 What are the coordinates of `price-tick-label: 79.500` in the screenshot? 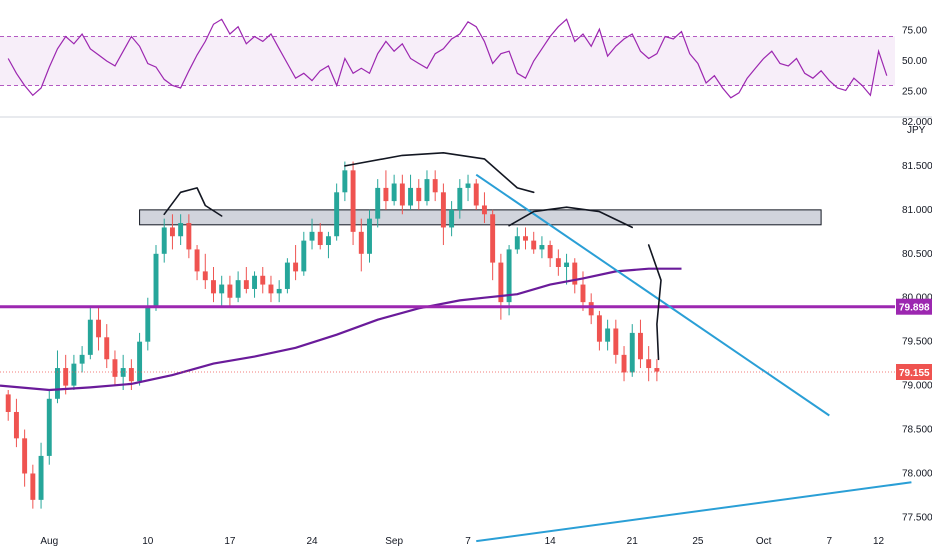 It's located at (917, 342).